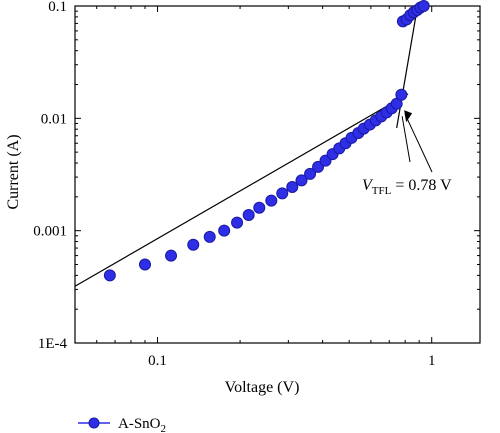 Image resolution: width=500 pixels, height=433 pixels. I want to click on vtfl-arrowhead, so click(408, 116).